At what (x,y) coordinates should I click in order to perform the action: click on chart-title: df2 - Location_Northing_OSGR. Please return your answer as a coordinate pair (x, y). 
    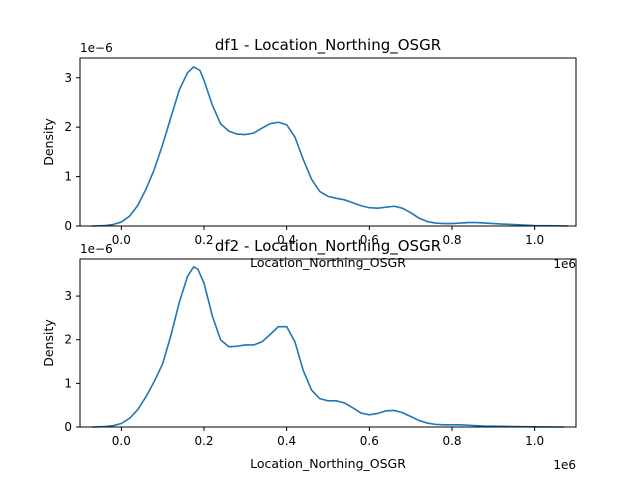
    Looking at the image, I should click on (328, 246).